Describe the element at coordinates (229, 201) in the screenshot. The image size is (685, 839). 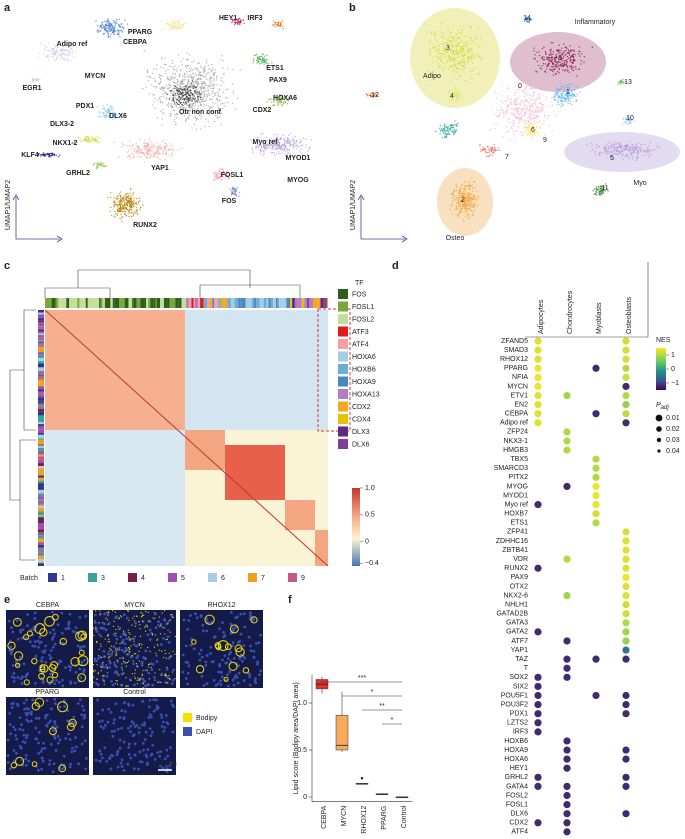
I see `cluster-label: FOS` at that location.